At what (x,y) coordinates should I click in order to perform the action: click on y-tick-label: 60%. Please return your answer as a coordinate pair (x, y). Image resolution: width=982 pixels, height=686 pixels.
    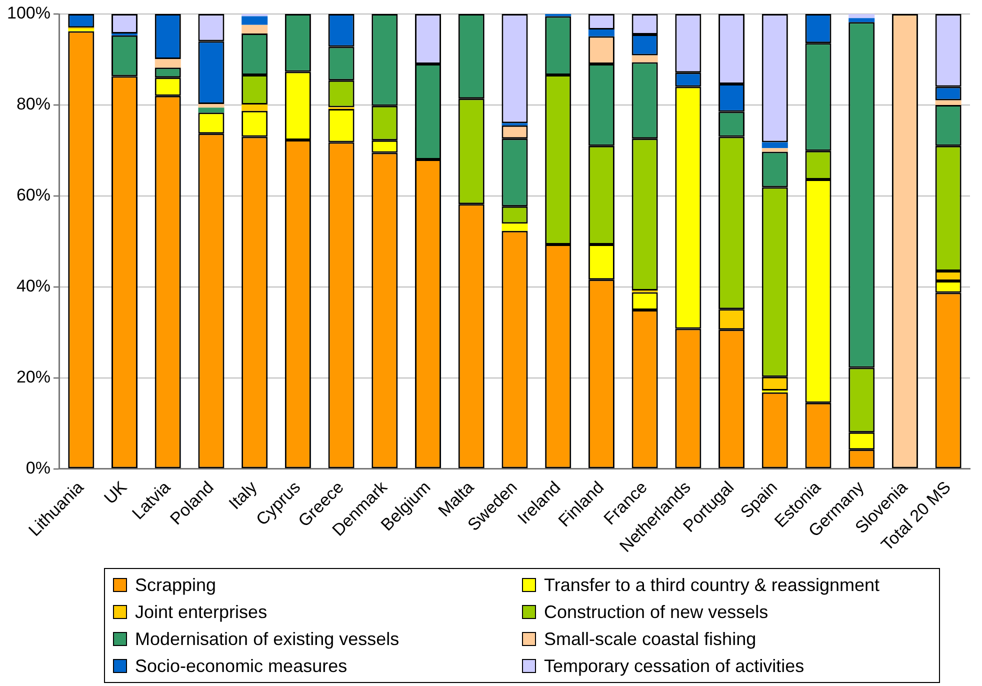
    Looking at the image, I should click on (33, 195).